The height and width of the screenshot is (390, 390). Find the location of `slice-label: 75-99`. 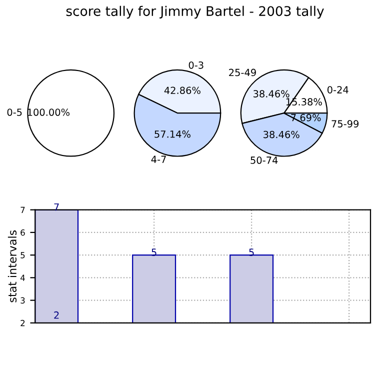

slice-label: 75-99 is located at coordinates (345, 124).